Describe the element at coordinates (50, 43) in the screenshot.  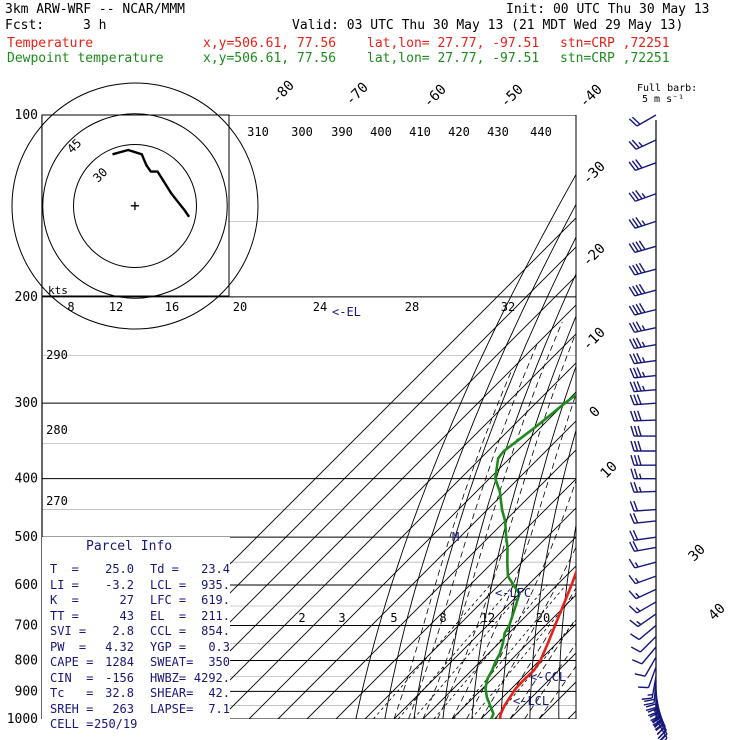
I see `temperature-legend: Temperature` at that location.